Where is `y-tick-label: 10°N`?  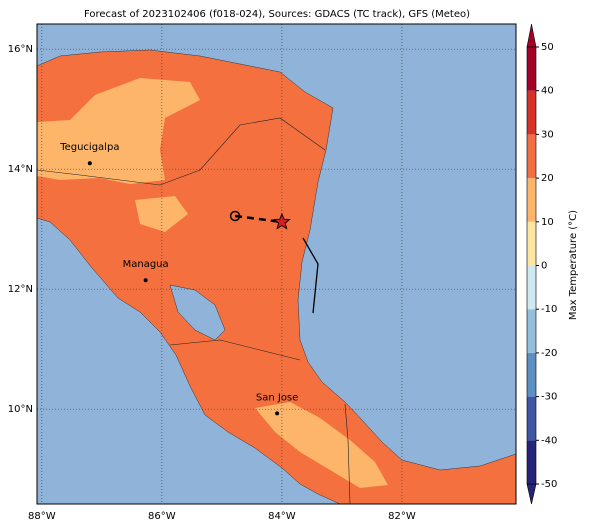 y-tick-label: 10°N is located at coordinates (20, 409).